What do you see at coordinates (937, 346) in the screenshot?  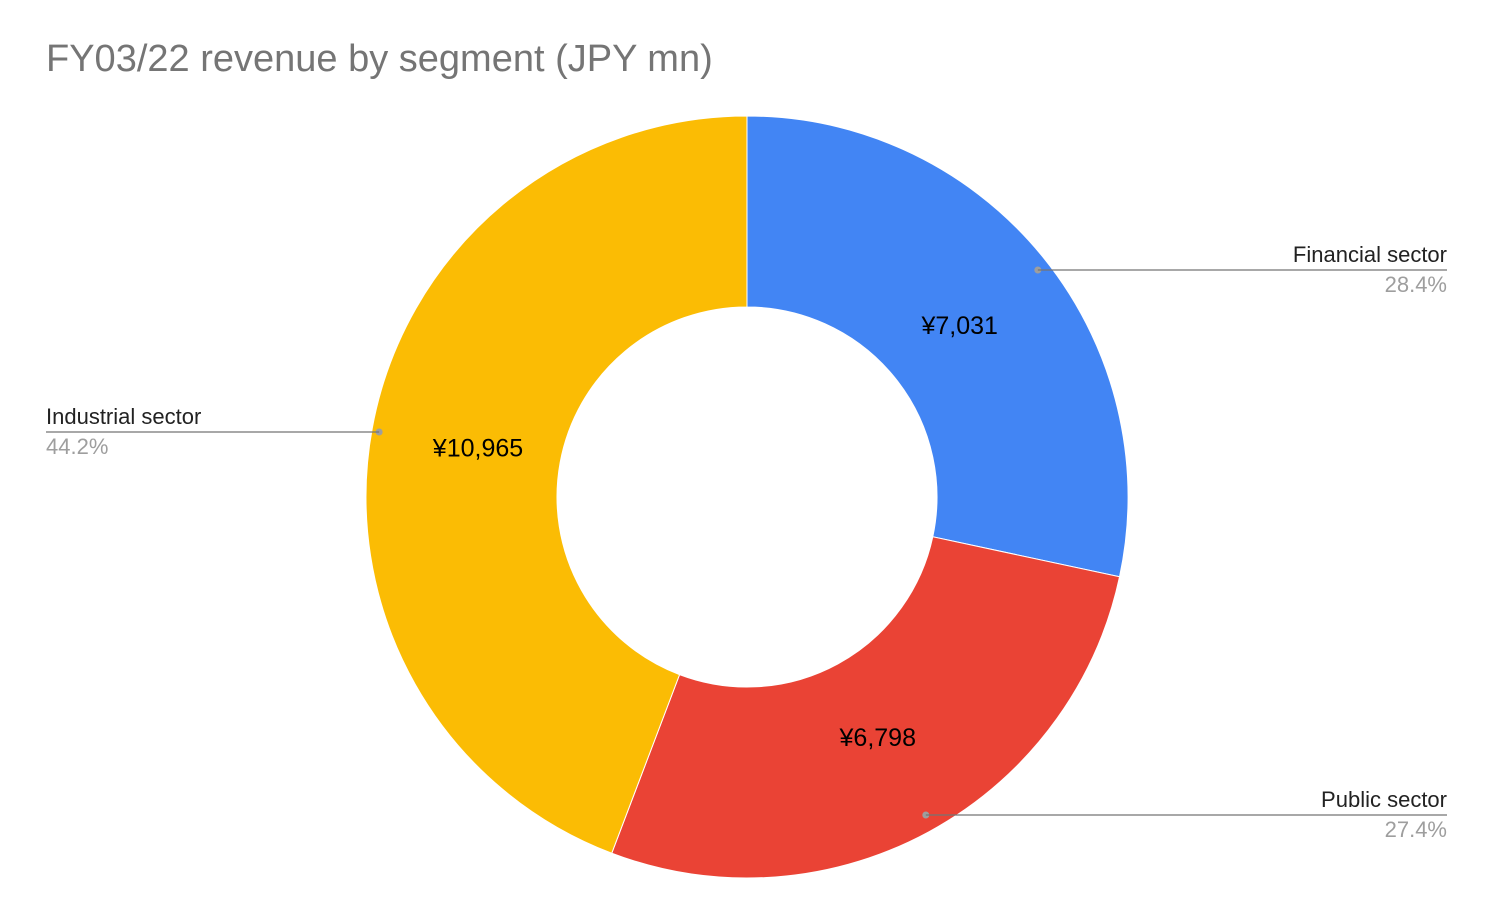 I see `slice-financial-sector` at bounding box center [937, 346].